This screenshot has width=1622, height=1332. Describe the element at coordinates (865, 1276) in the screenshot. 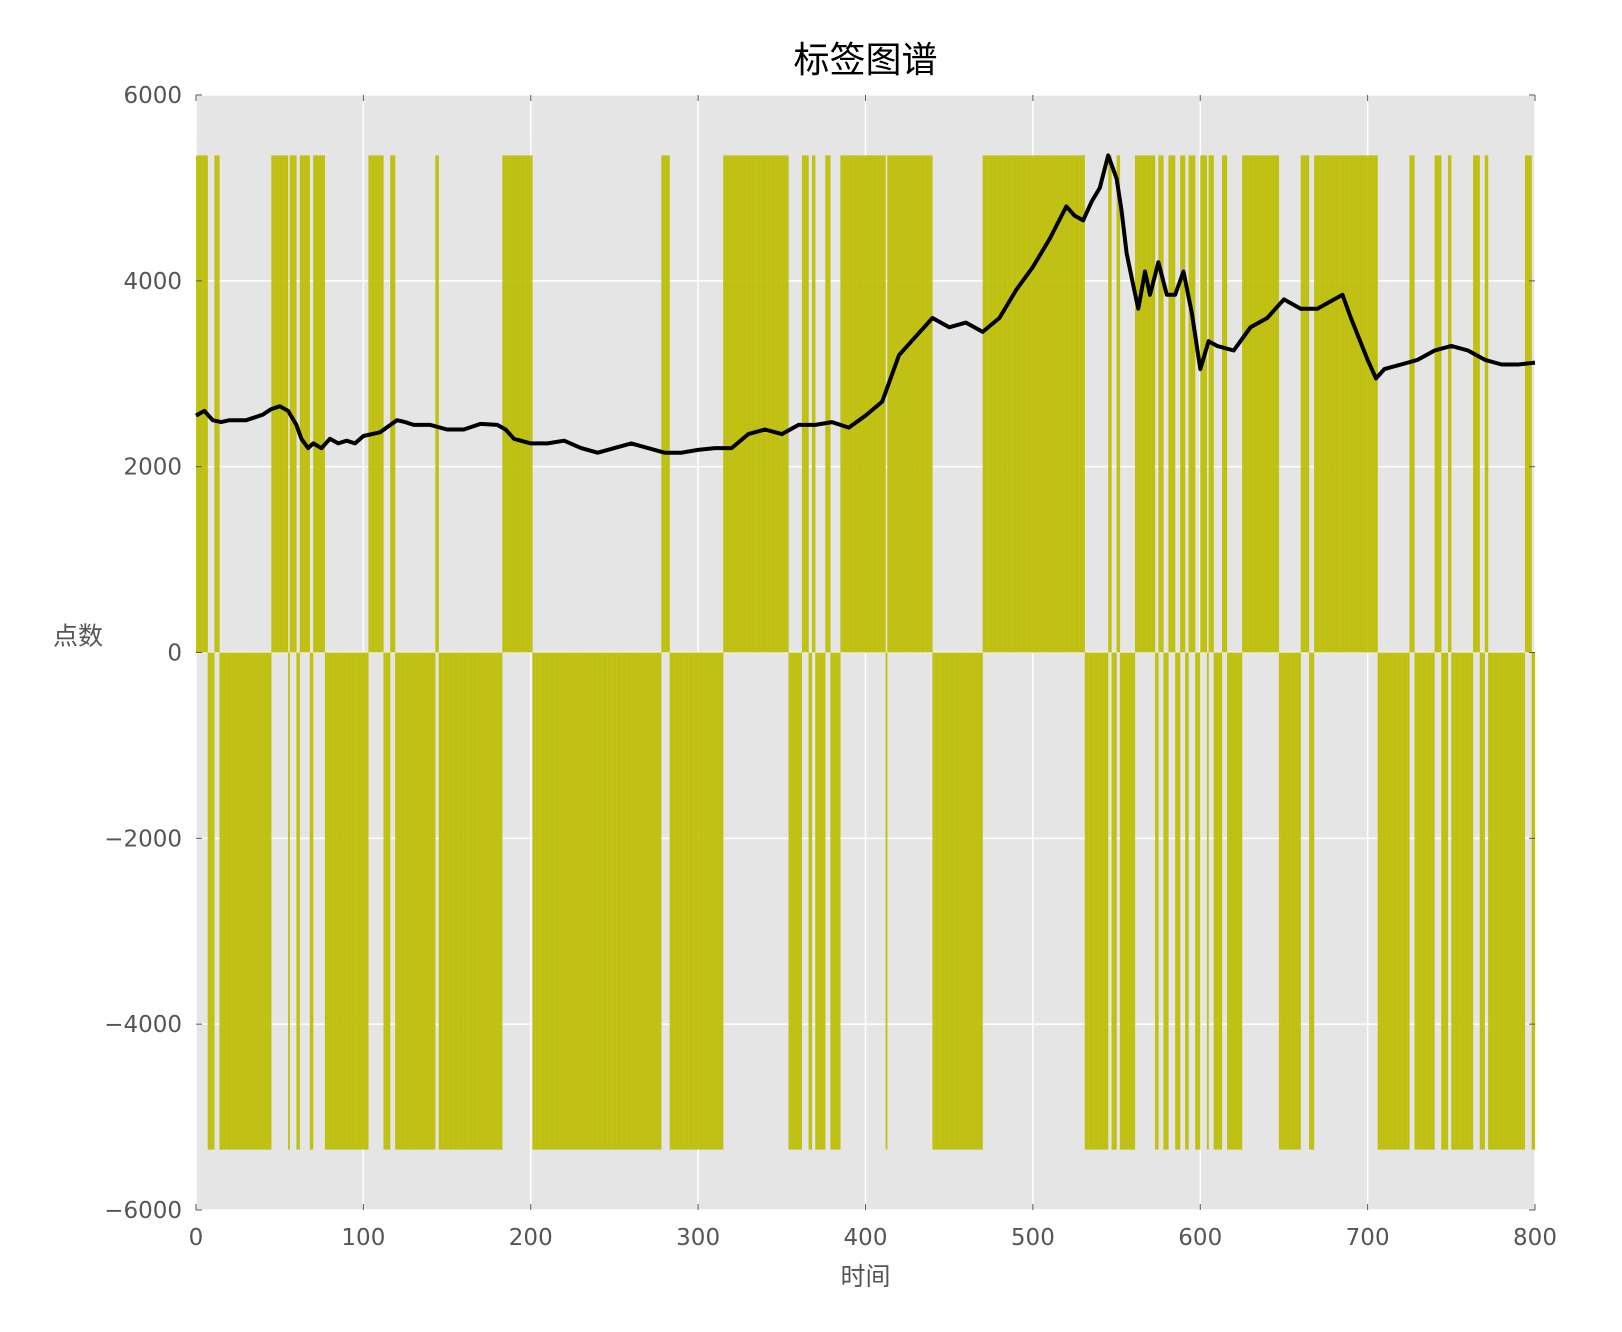

I see `x-axis-label: 时间` at that location.